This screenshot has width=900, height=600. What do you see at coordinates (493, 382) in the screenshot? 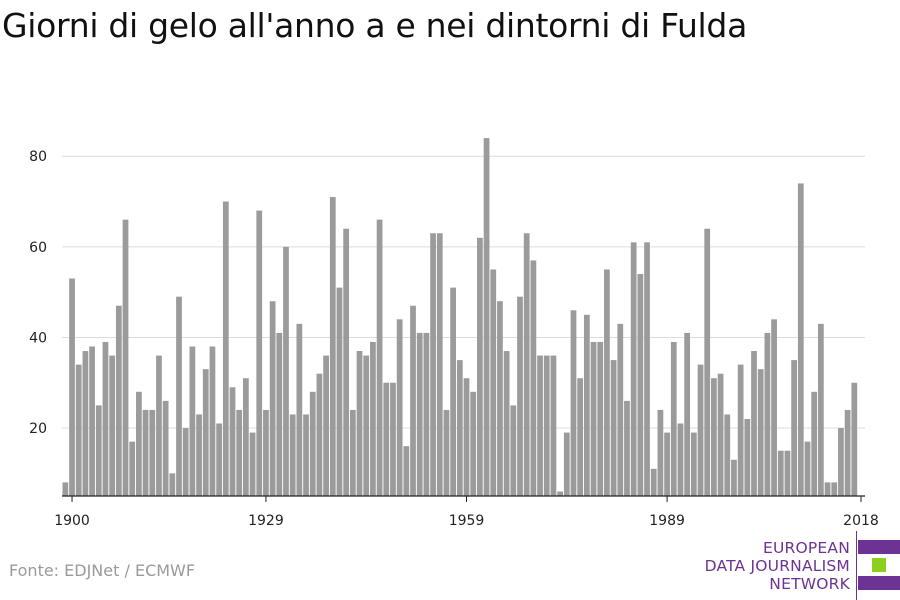
I see `bar-1963` at bounding box center [493, 382].